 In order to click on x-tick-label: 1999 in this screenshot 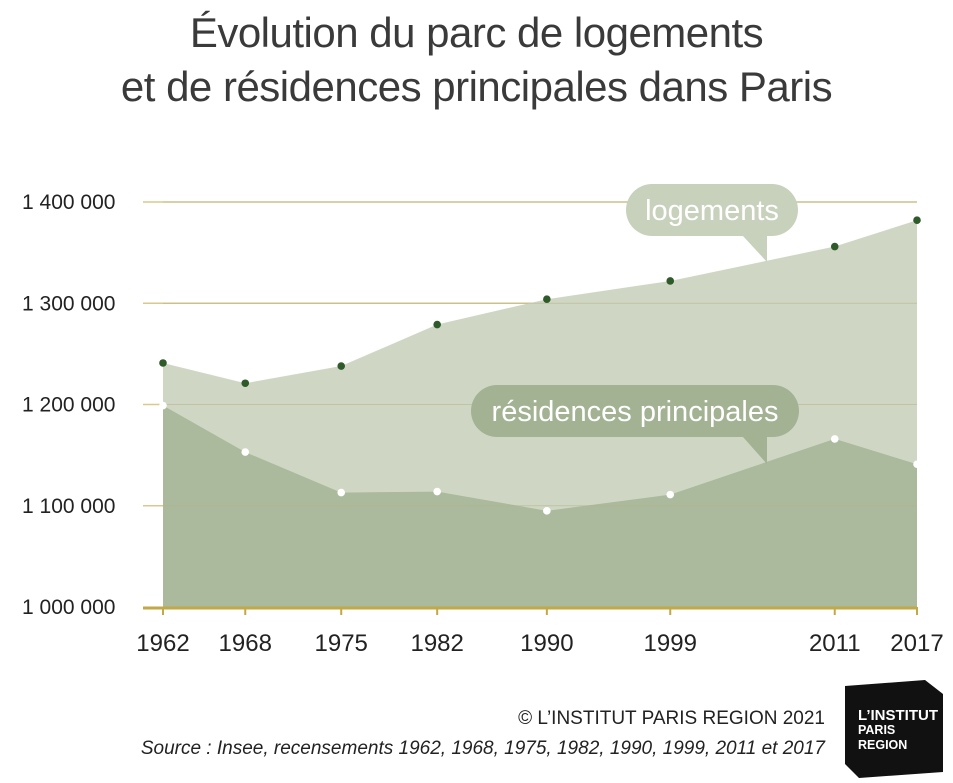, I will do `click(670, 643)`.